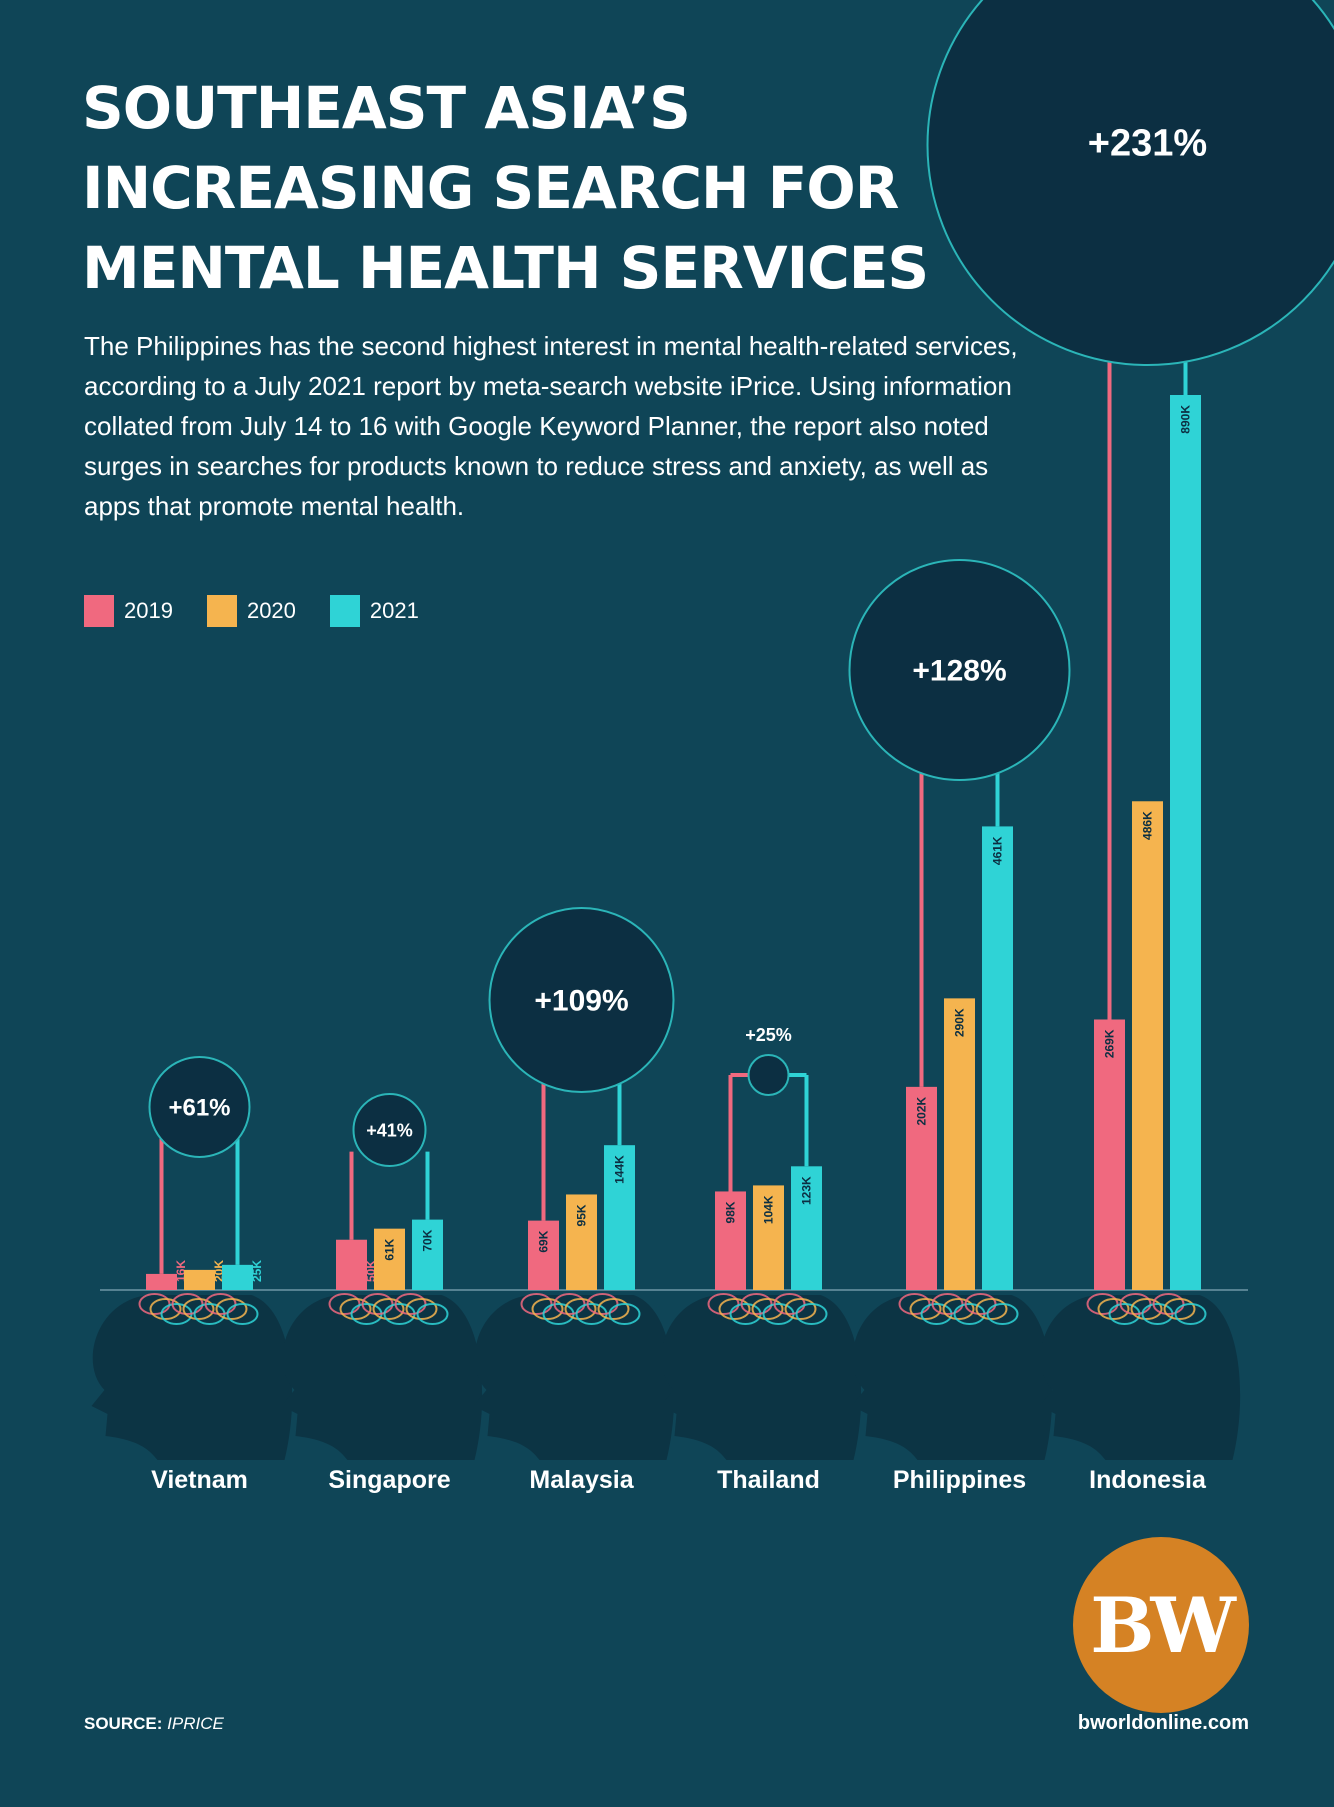 This screenshot has height=1807, width=1334. What do you see at coordinates (148, 610) in the screenshot?
I see `legend-label-2019: 2019` at bounding box center [148, 610].